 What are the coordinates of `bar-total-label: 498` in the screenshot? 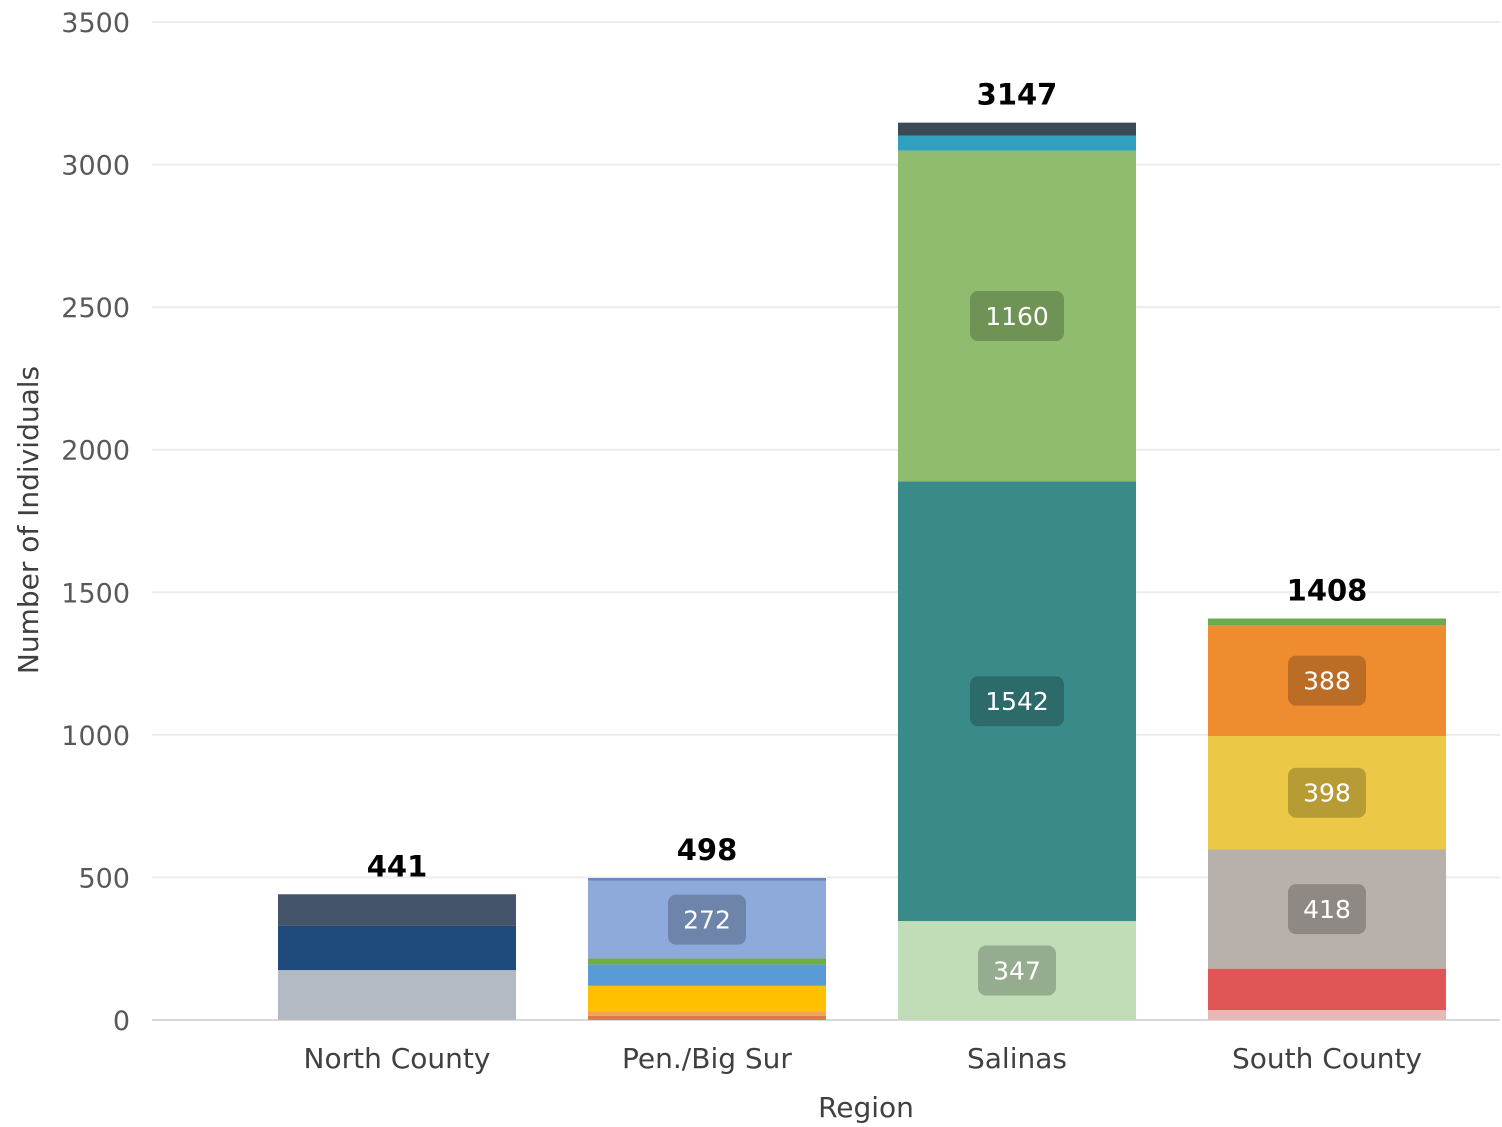 It's located at (707, 850).